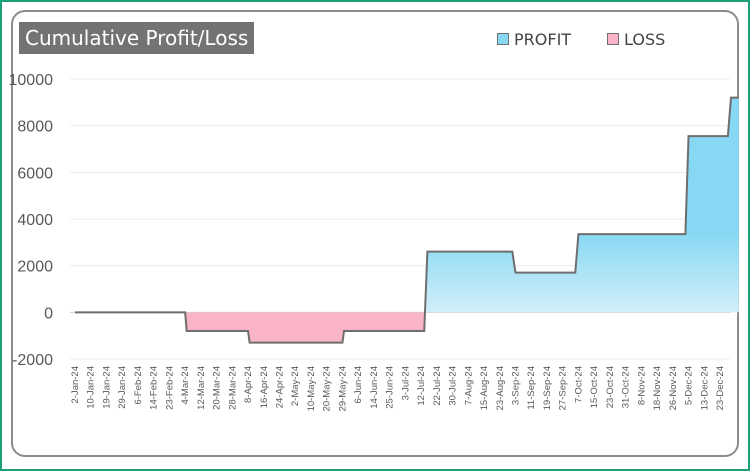  What do you see at coordinates (232, 388) in the screenshot?
I see `x-tick-label: 28-Mar-24` at bounding box center [232, 388].